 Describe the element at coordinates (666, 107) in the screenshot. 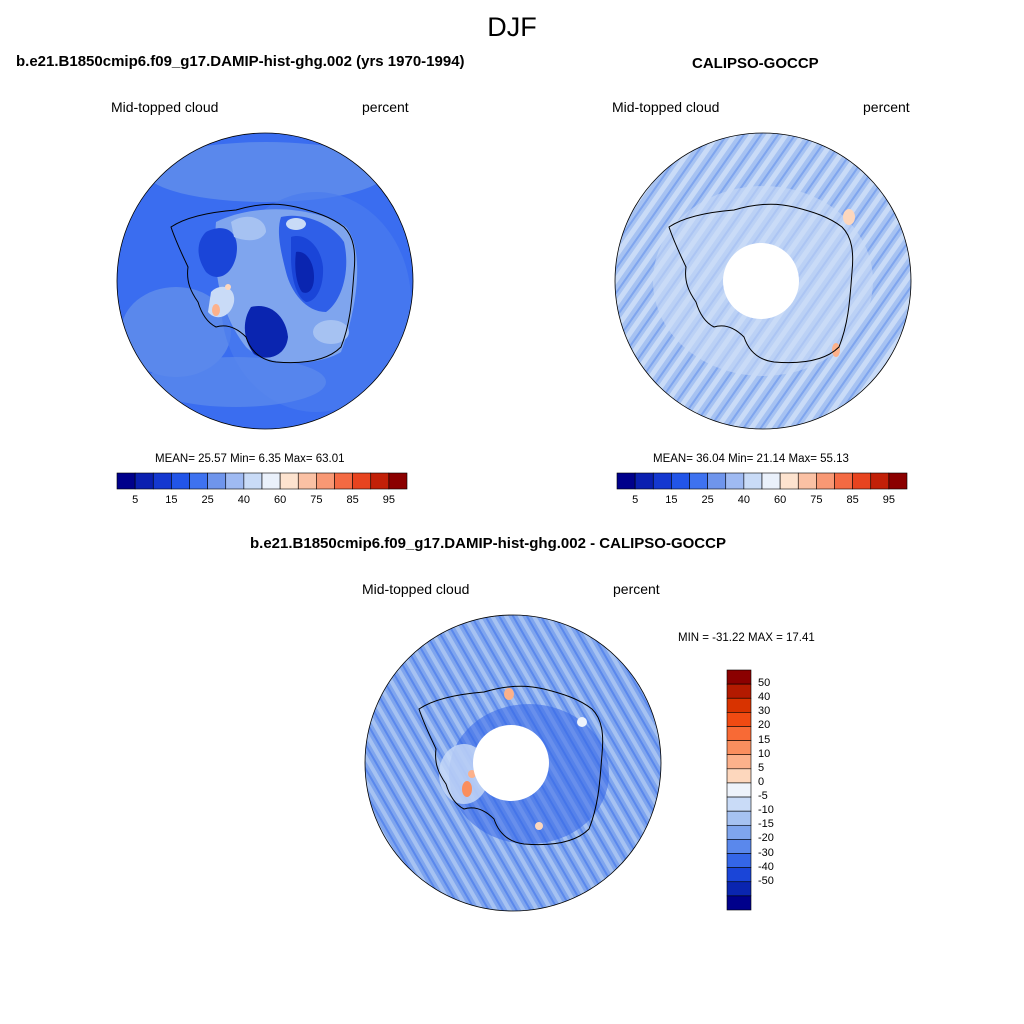

I see `panel2-variable-label: Mid-topped cloud` at that location.